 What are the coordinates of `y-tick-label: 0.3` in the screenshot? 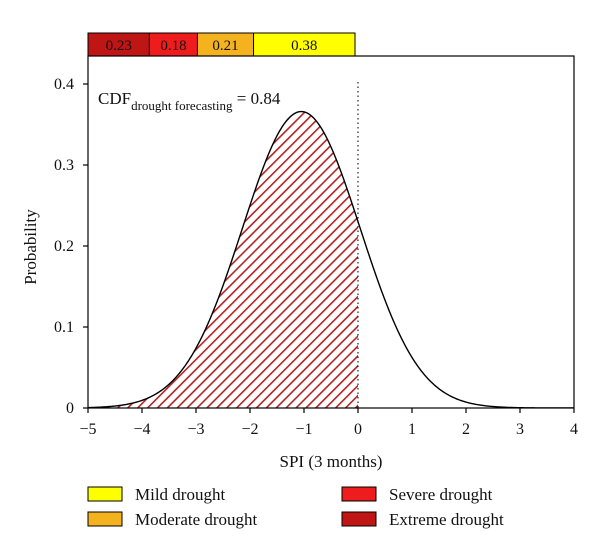 It's located at (64, 165).